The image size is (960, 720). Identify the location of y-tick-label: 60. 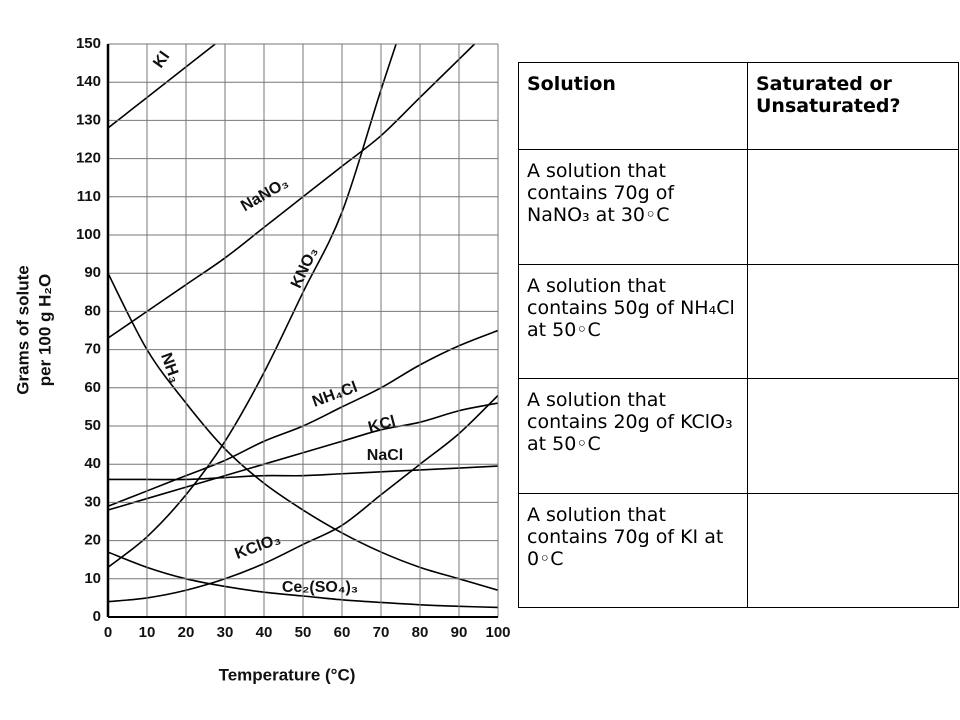
(92, 387).